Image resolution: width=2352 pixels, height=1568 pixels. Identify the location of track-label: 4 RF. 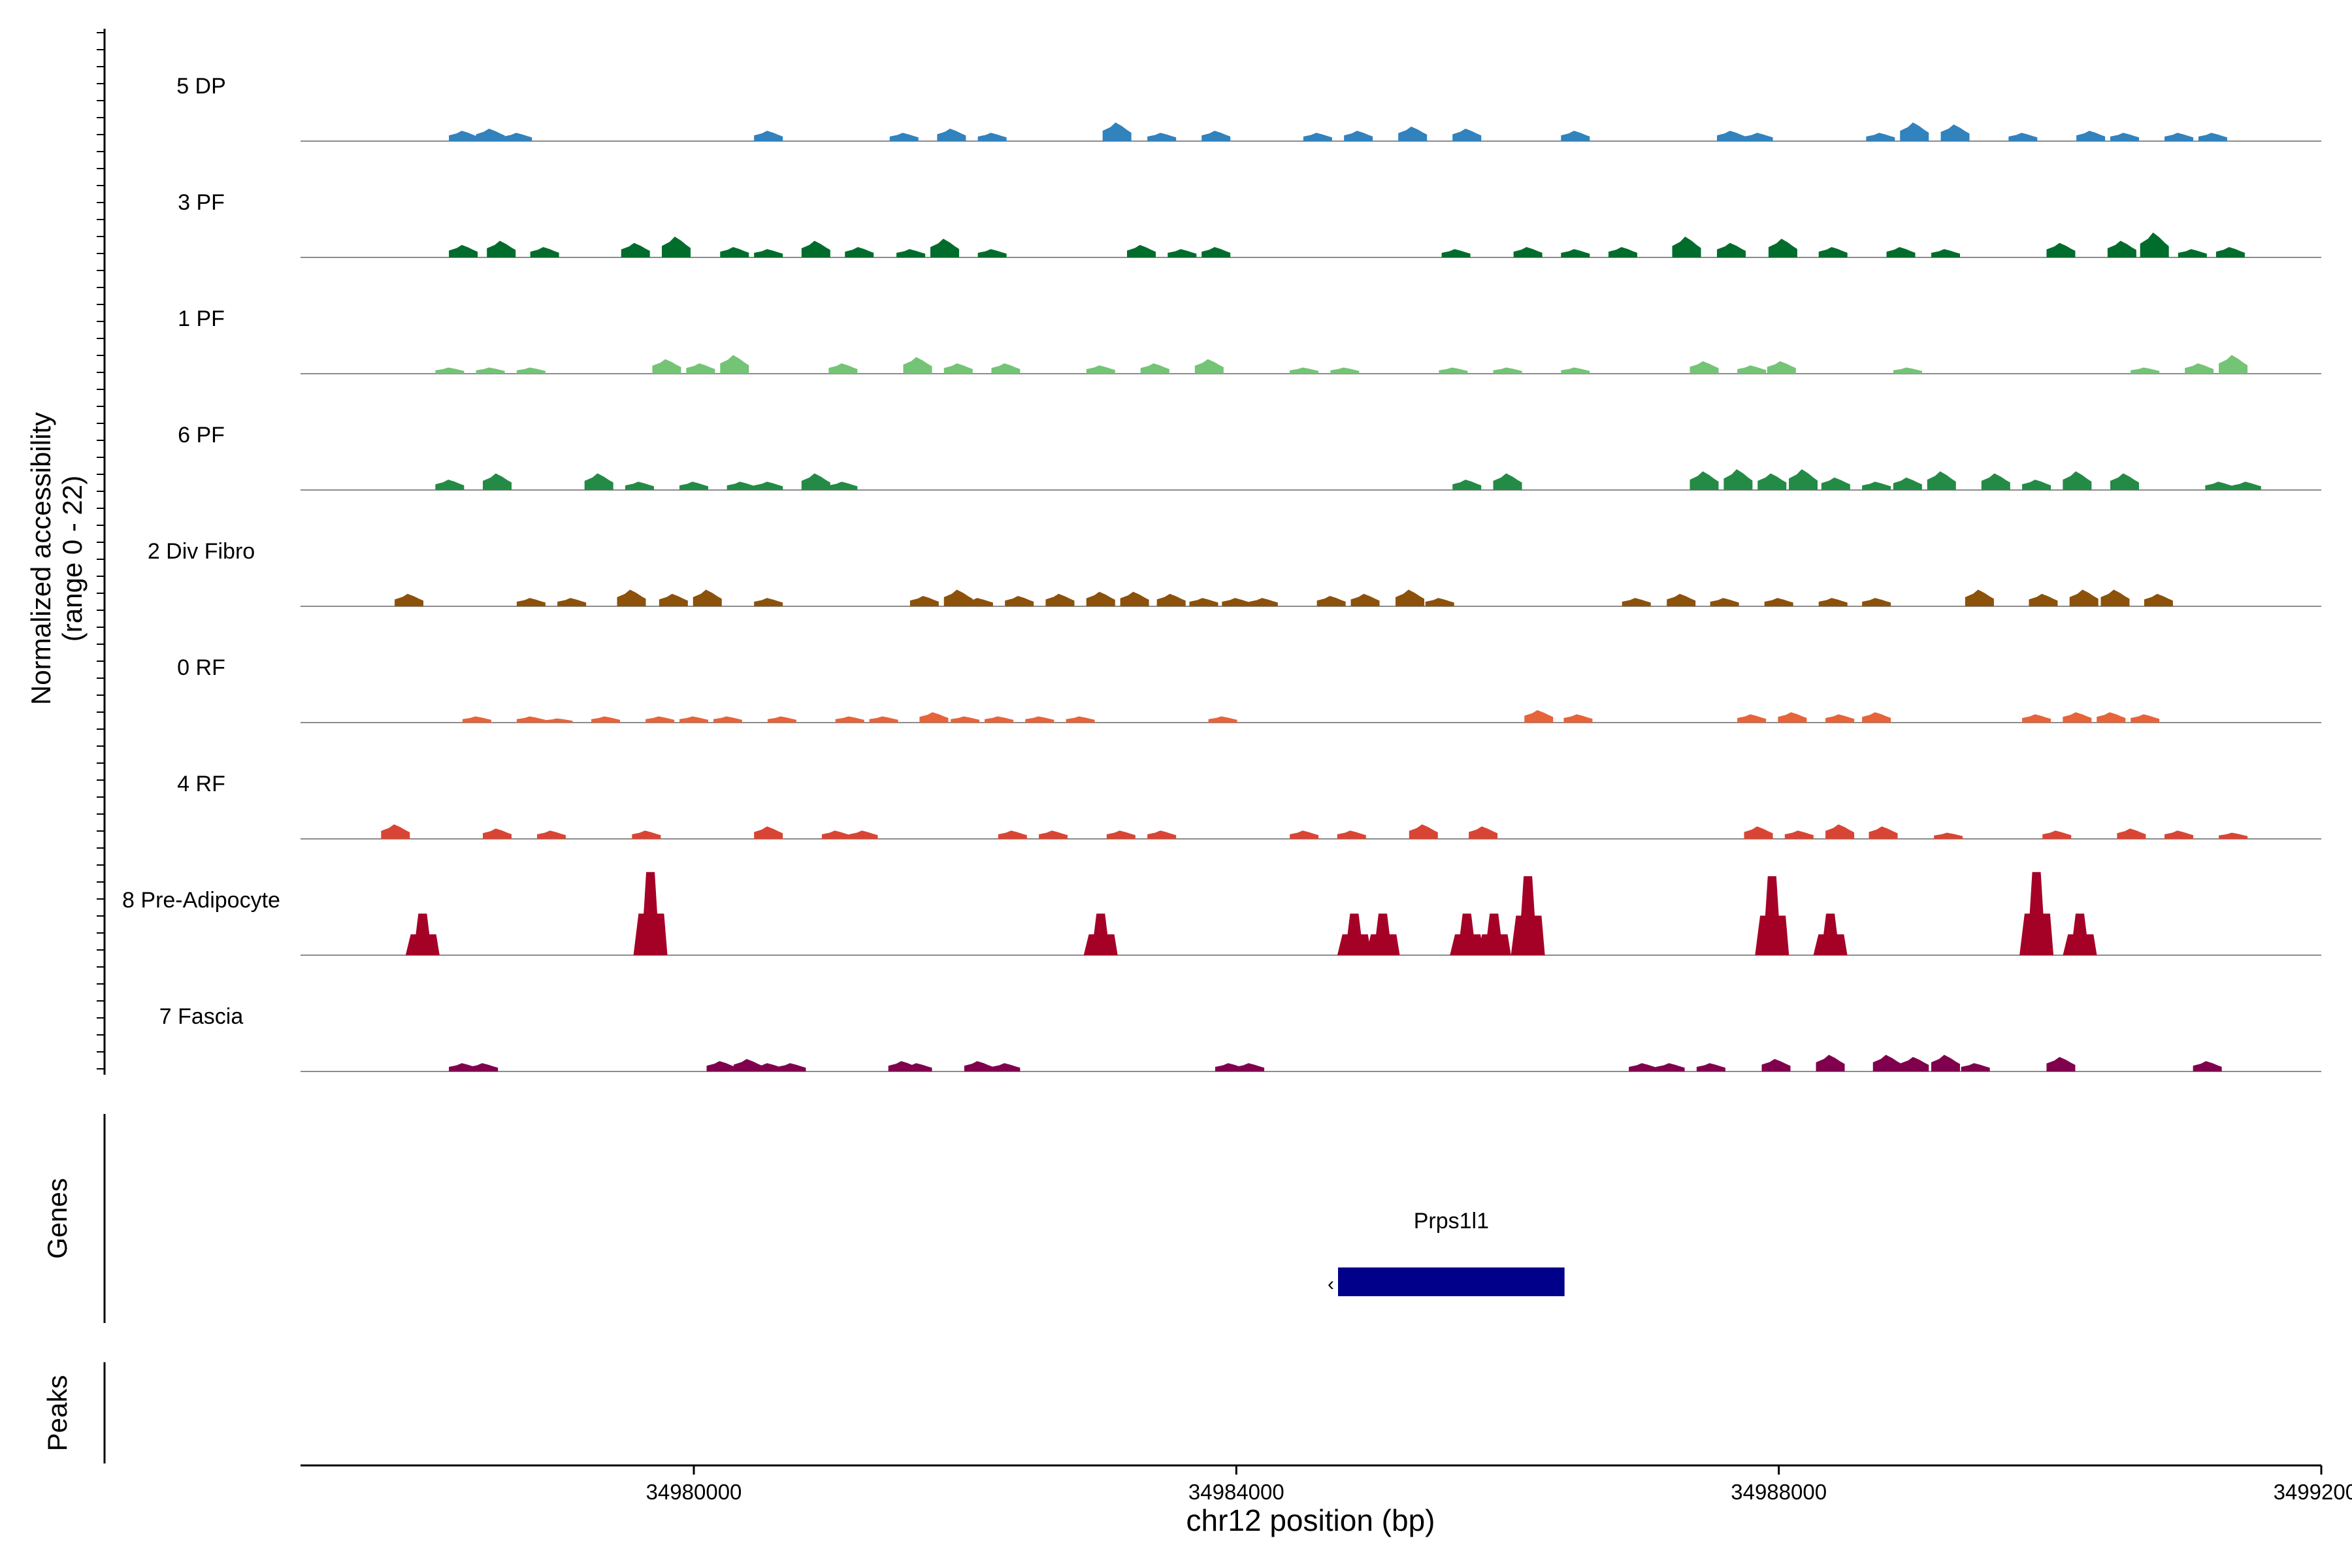
(201, 784).